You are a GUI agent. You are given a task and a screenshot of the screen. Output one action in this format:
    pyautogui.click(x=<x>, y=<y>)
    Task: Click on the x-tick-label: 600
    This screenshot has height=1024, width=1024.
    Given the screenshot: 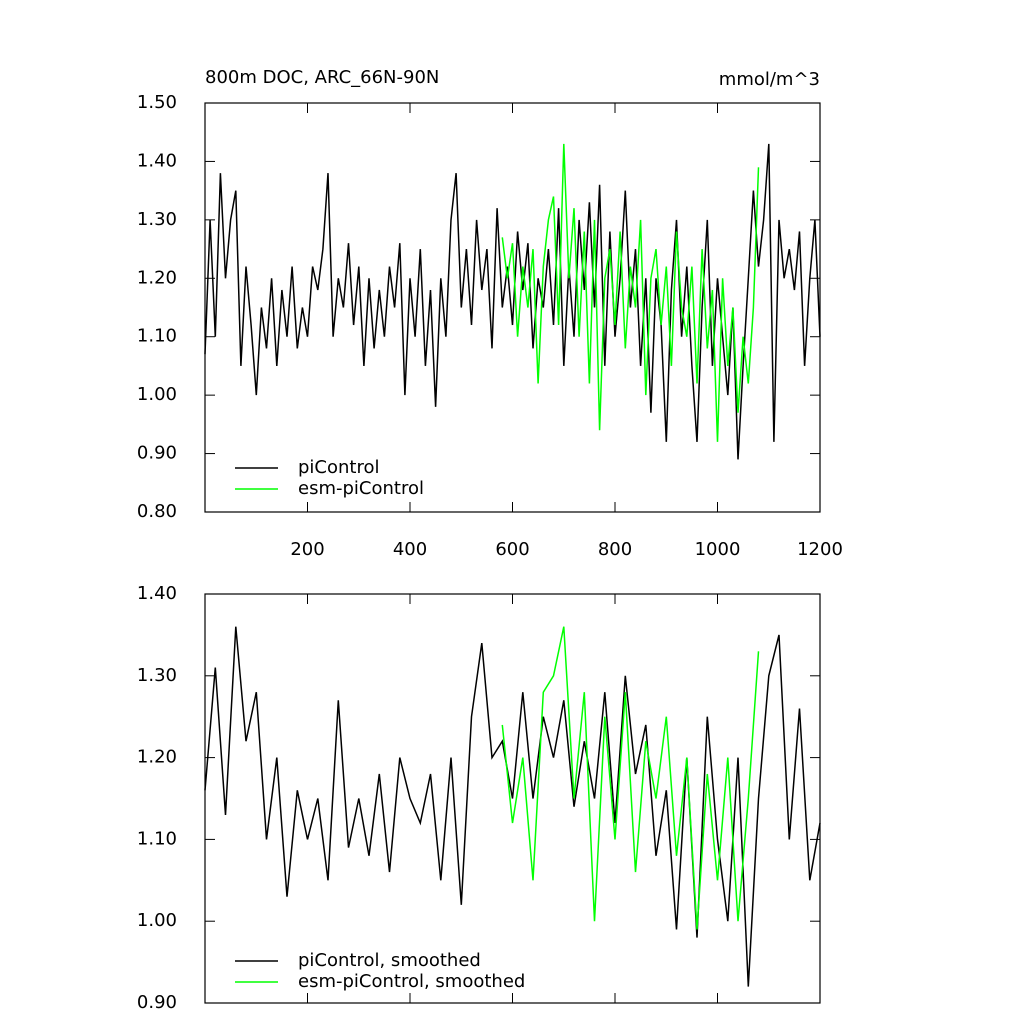 What is the action you would take?
    pyautogui.click(x=512, y=549)
    